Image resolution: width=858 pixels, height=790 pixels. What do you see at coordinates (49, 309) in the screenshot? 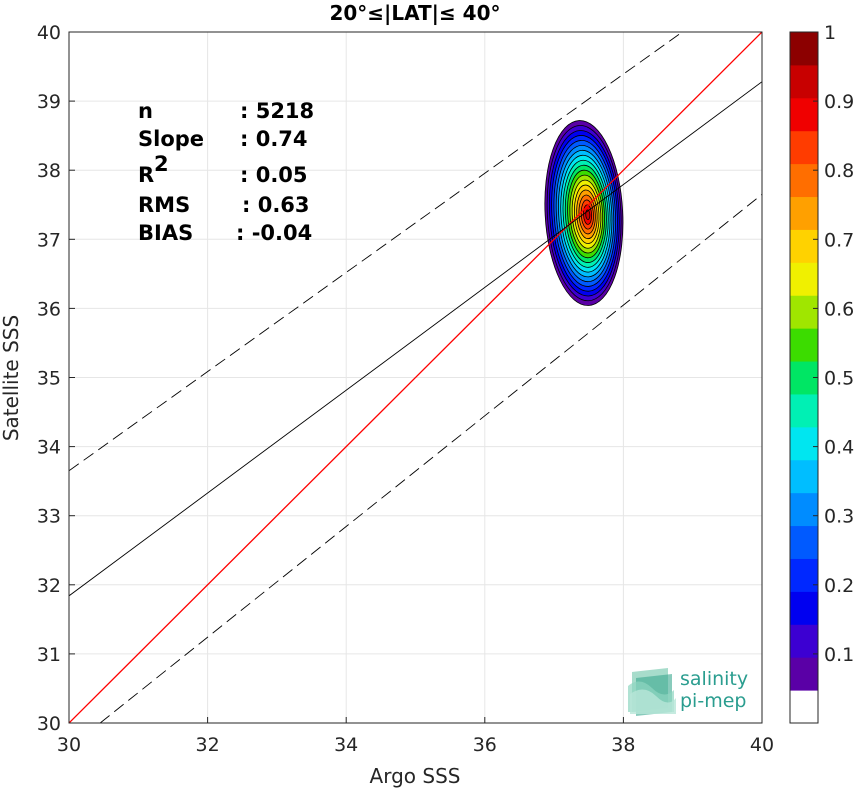
I see `y-tick-label: 36` at bounding box center [49, 309].